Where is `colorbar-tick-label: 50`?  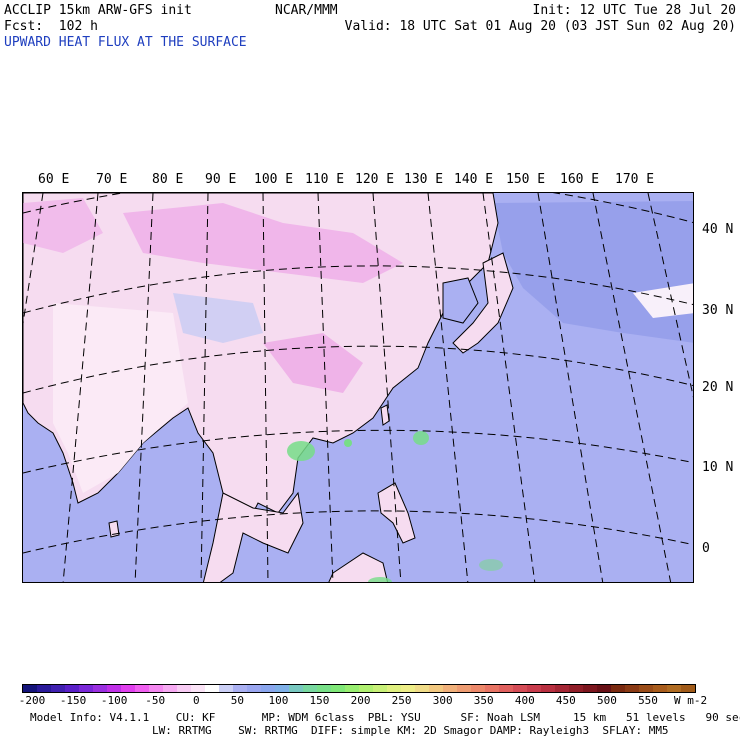
colorbar-tick-label: 50 is located at coordinates (237, 700).